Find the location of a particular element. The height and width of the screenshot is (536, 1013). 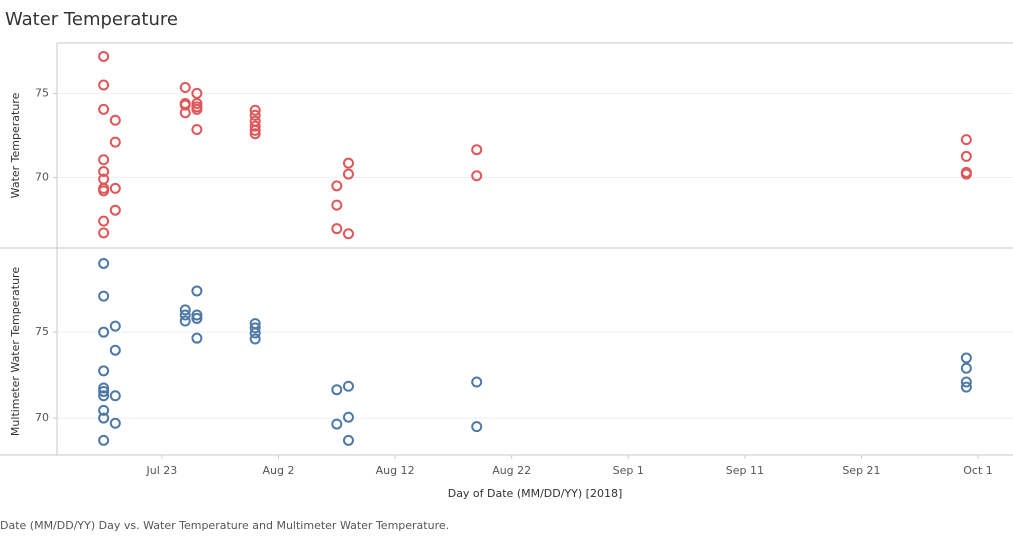

x-axis-title: Day of Date (MM/DD/YY) [2018] is located at coordinates (535, 493).